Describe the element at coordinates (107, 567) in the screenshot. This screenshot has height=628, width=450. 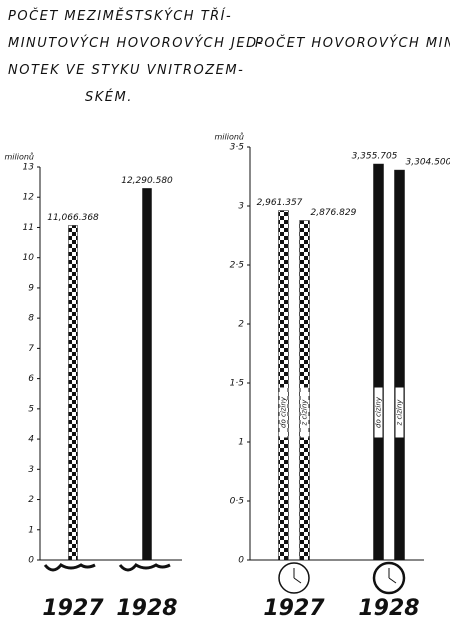
I see `base-decoration` at that location.